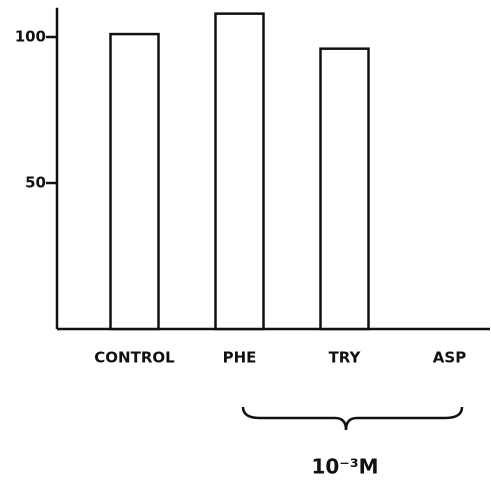  Describe the element at coordinates (449, 358) in the screenshot. I see `x-tick-label: ASP` at that location.